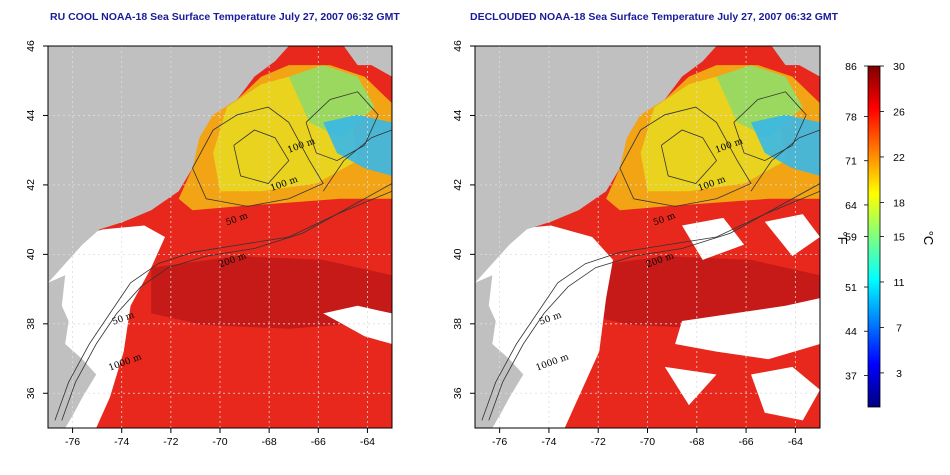 The image size is (950, 475). I want to click on y-tick-label-left: 36, so click(31, 393).